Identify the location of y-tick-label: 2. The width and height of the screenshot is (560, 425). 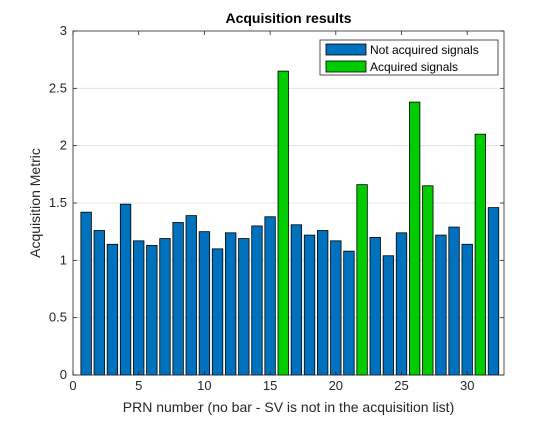
(63, 145).